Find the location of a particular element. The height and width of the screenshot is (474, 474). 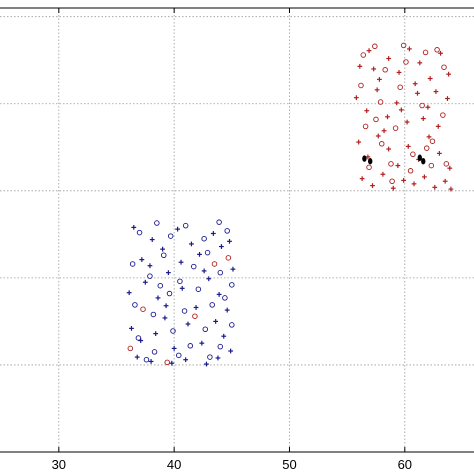

x-tick-label: 40 is located at coordinates (174, 464).